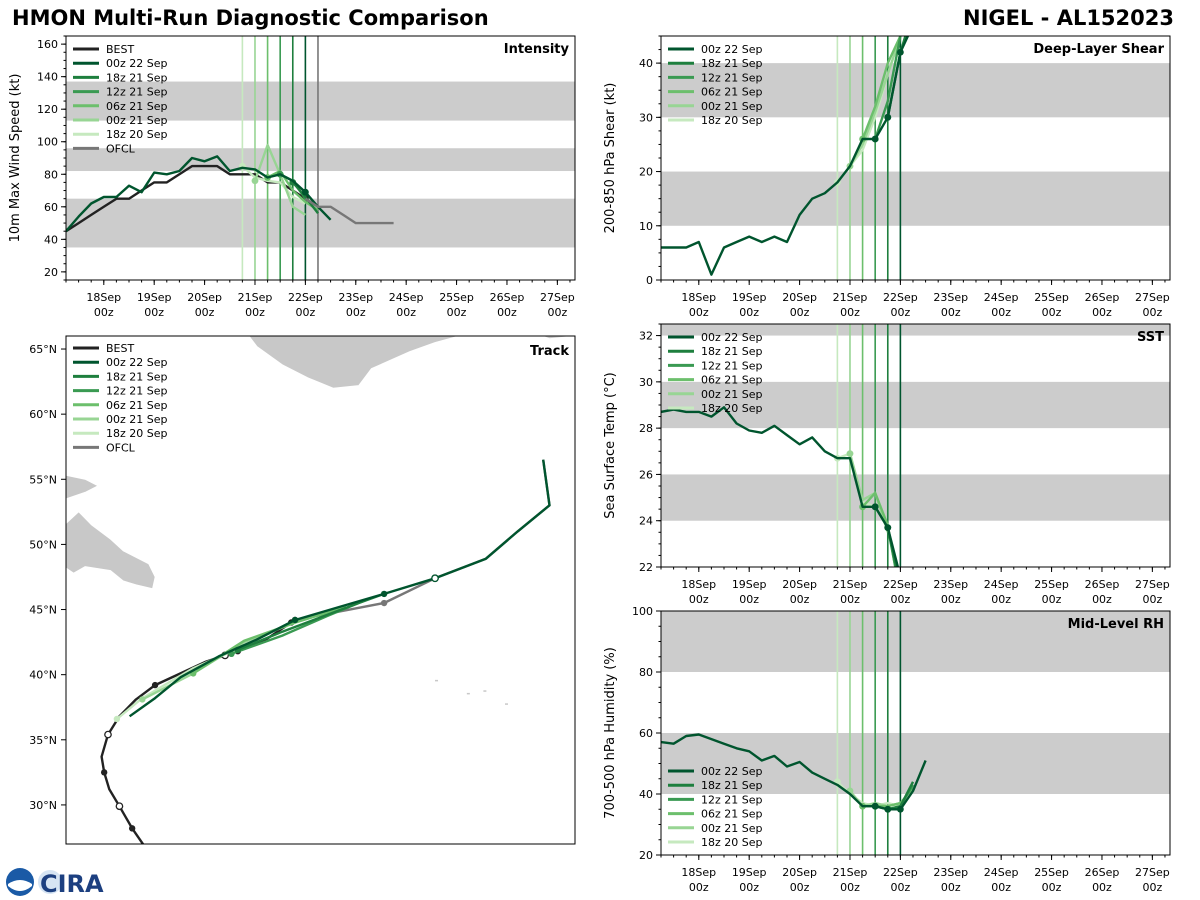 Image resolution: width=1200 pixels, height=900 pixels. Describe the element at coordinates (51, 272) in the screenshot. I see `intensity-ytick-label: 20` at that location.